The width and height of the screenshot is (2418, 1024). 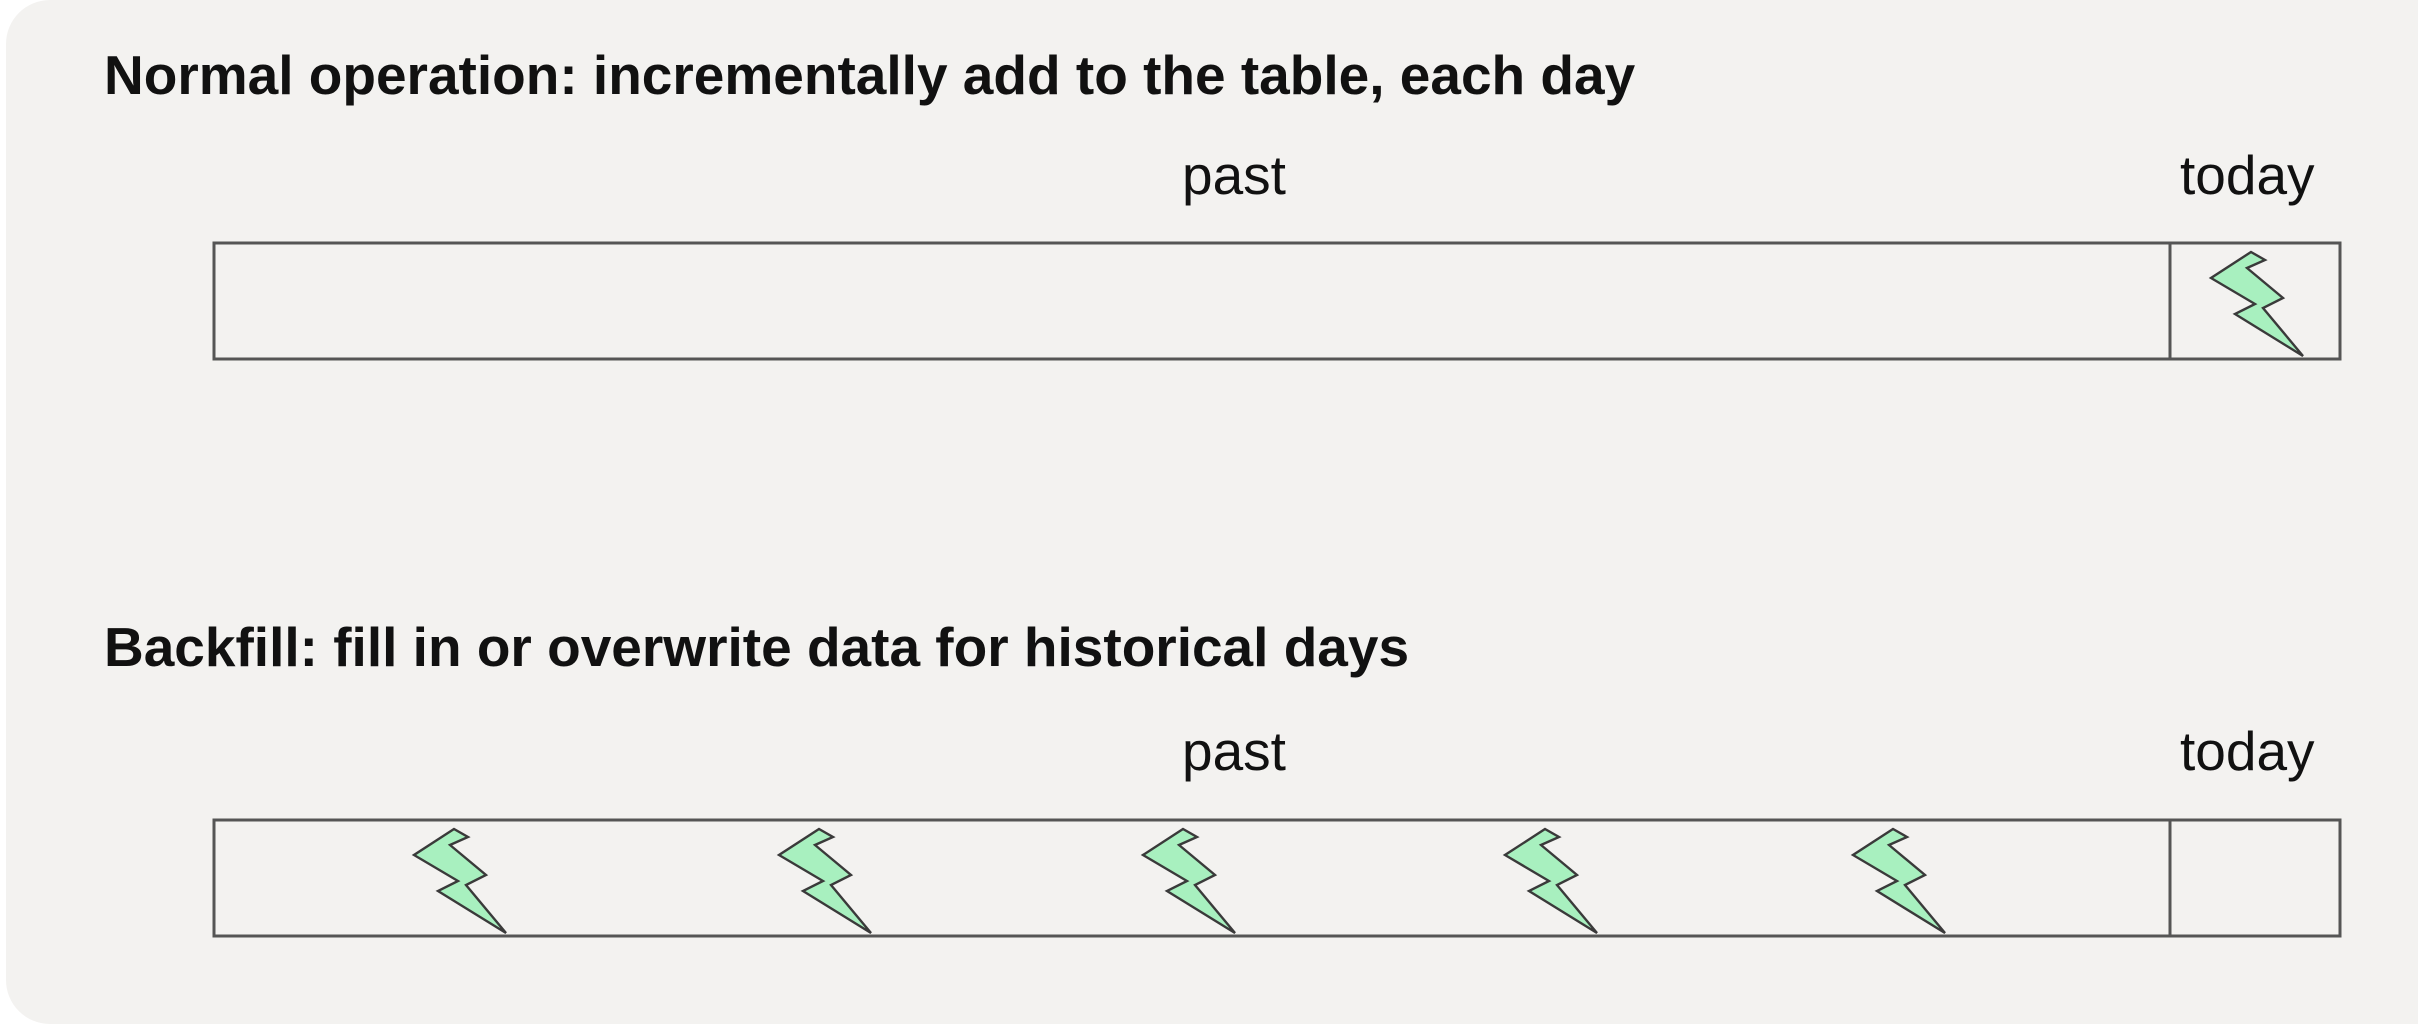 I want to click on backfill-today-segment, so click(x=2255, y=878).